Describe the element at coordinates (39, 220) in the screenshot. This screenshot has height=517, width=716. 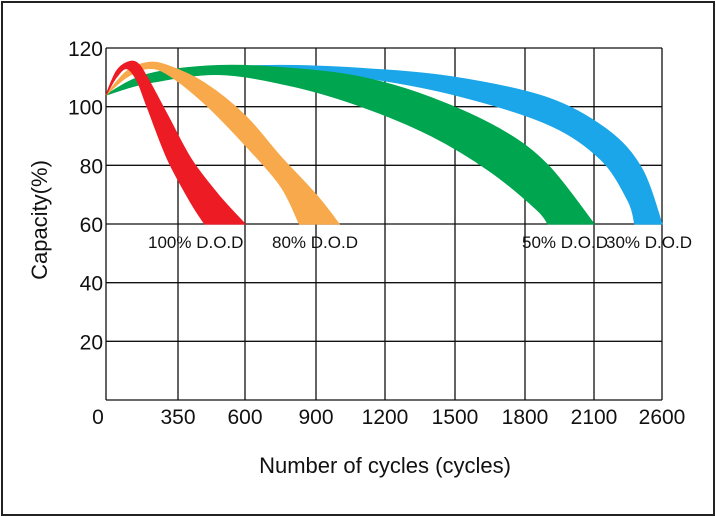
I see `y-axis-title: Capacity(%)` at that location.